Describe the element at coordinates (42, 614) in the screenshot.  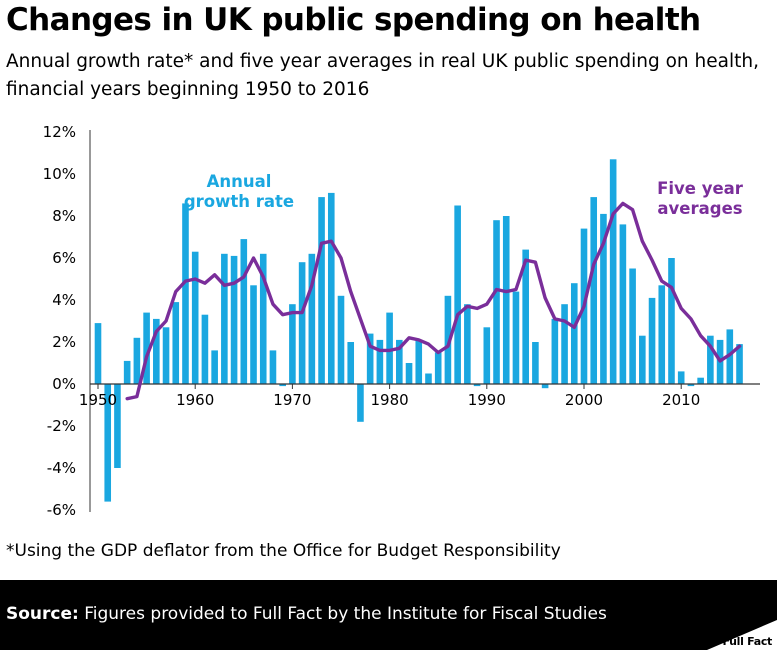
I see `source-label: Source:` at that location.